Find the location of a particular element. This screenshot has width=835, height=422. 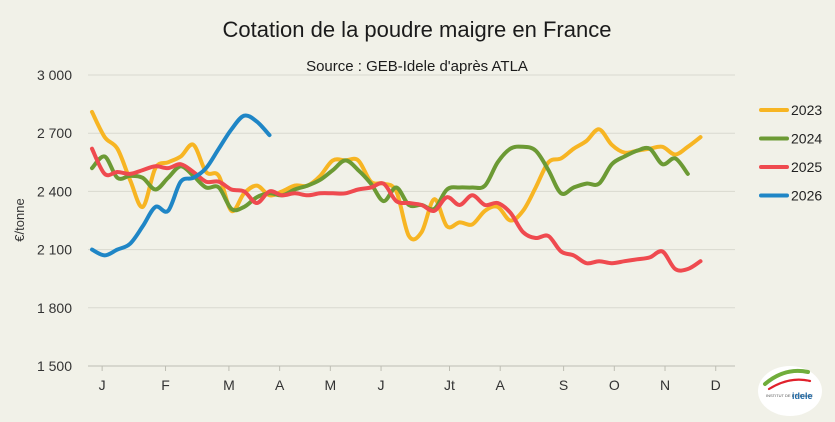

y-tick-label: 2 100 is located at coordinates (54, 250).